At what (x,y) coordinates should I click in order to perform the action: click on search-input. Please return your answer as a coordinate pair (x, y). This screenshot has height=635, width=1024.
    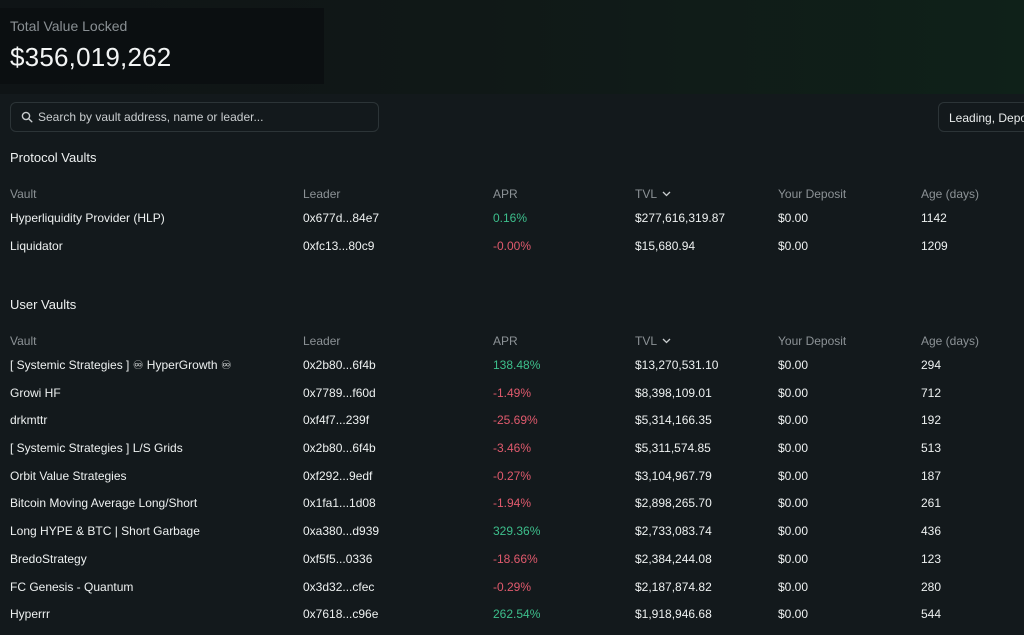
    Looking at the image, I should click on (205, 117).